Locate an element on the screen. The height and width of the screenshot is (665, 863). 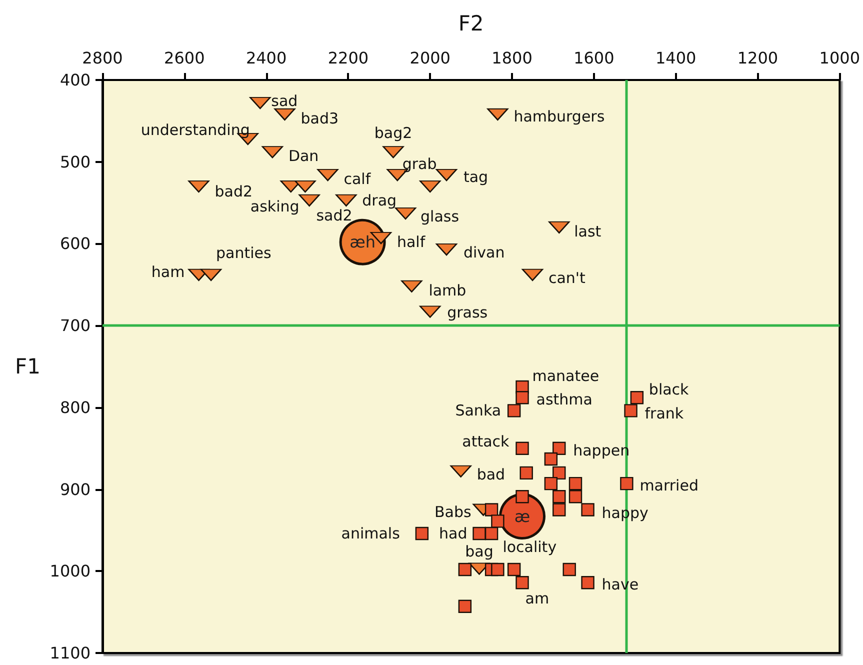
annotation: asking is located at coordinates (275, 206).